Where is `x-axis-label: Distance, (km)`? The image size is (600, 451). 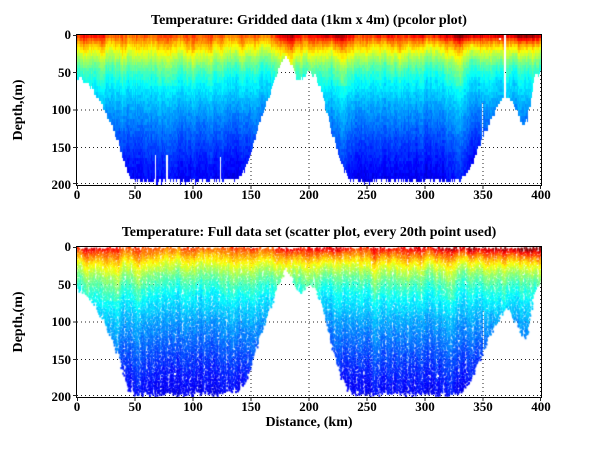 x-axis-label: Distance, (km) is located at coordinates (309, 422).